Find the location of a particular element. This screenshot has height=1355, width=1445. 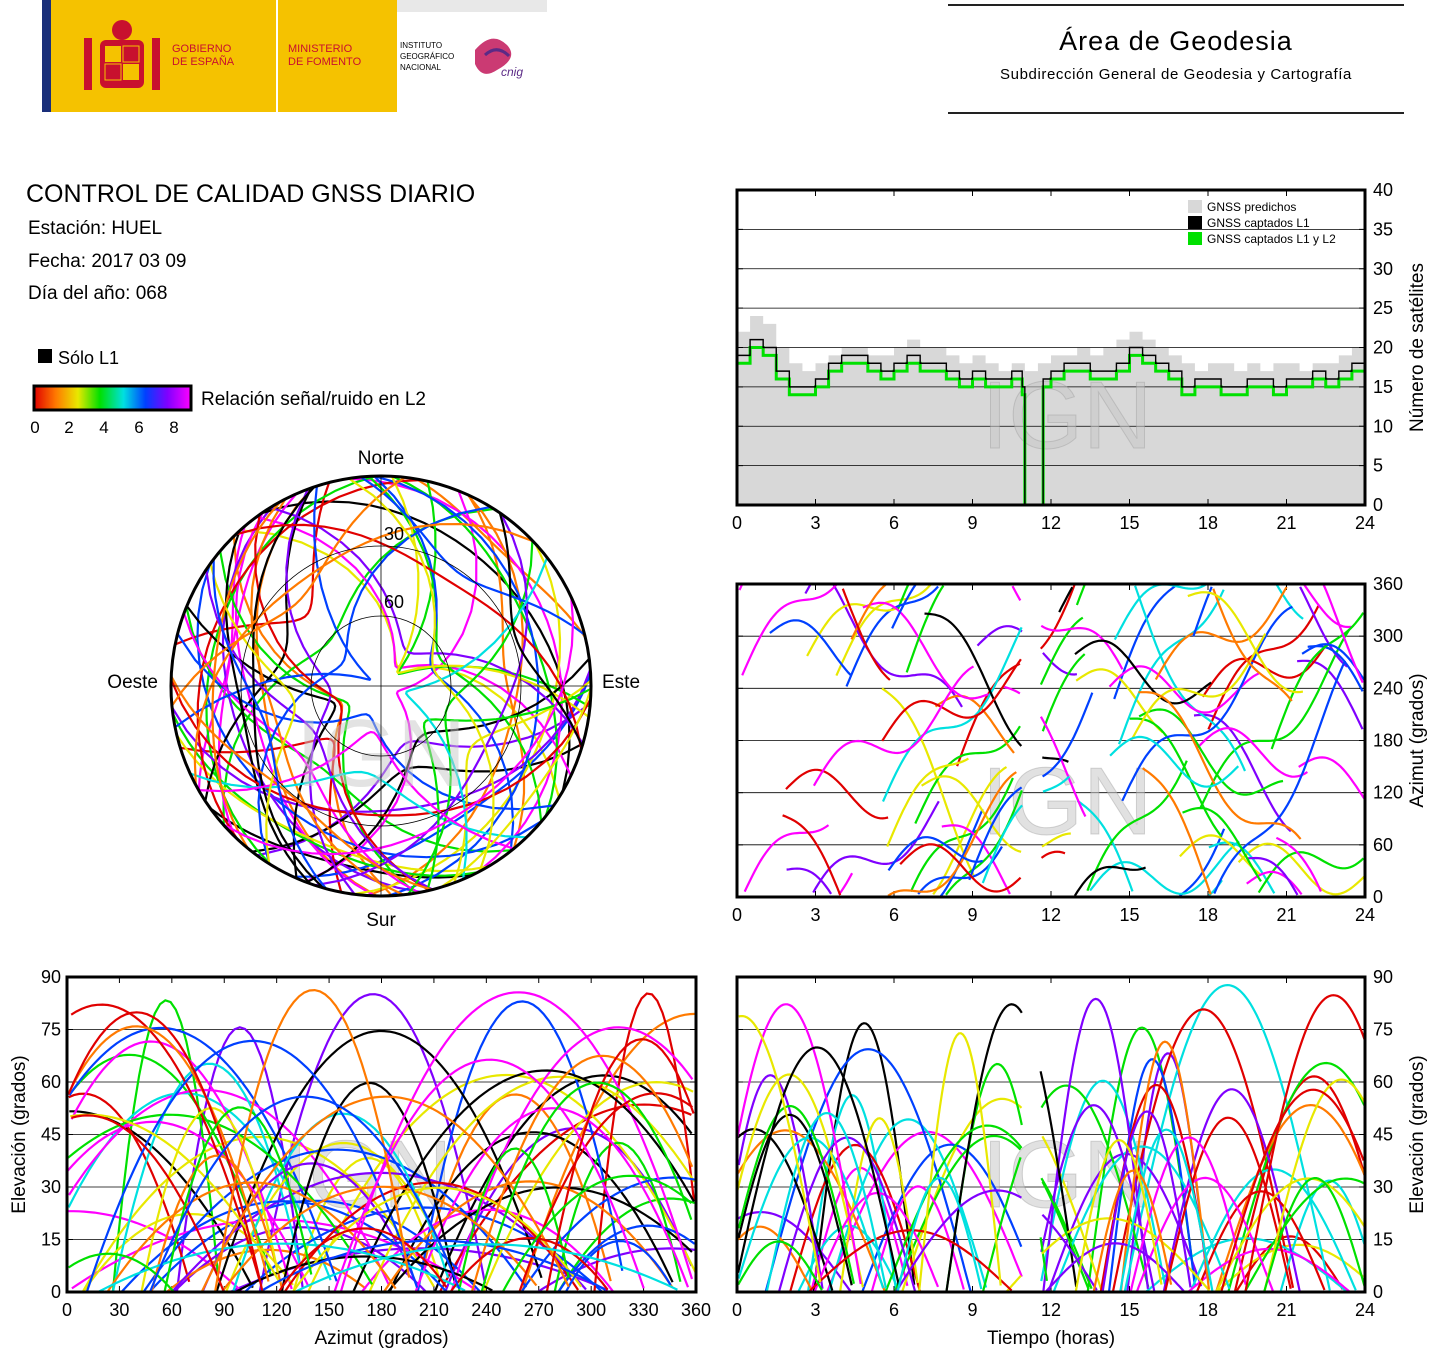

y-tick-label: 35 is located at coordinates (1383, 229).